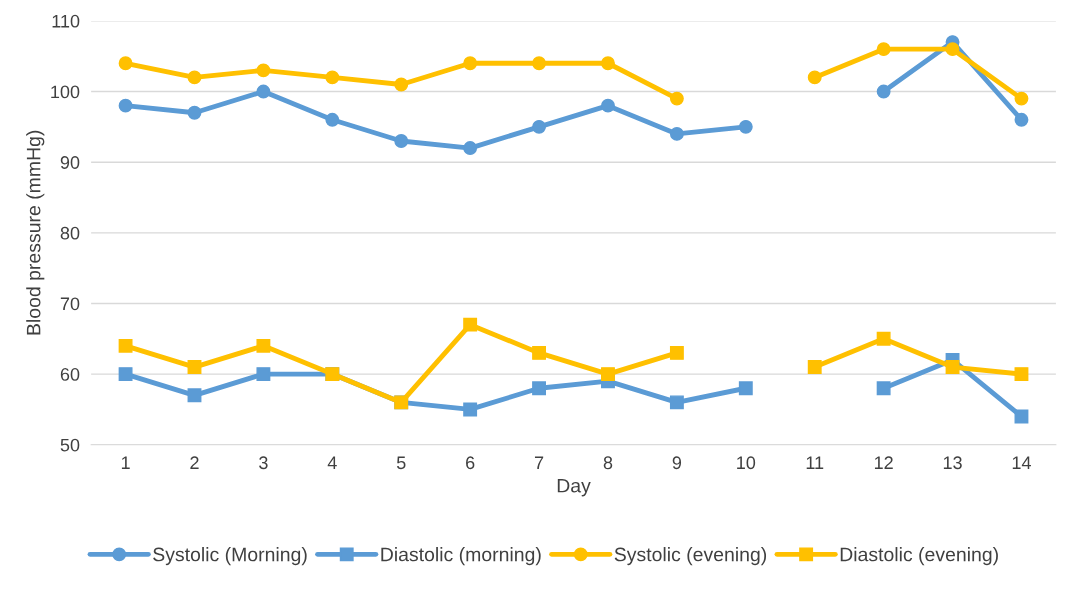 The height and width of the screenshot is (597, 1072). I want to click on legend-label: Diastolic (morning), so click(461, 556).